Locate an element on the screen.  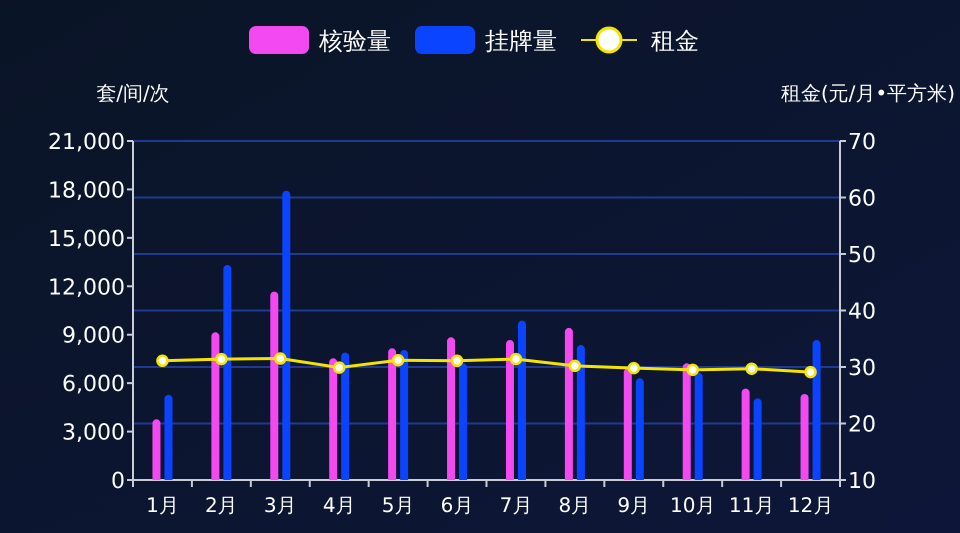
legend-label: 挂牌量 is located at coordinates (521, 41).